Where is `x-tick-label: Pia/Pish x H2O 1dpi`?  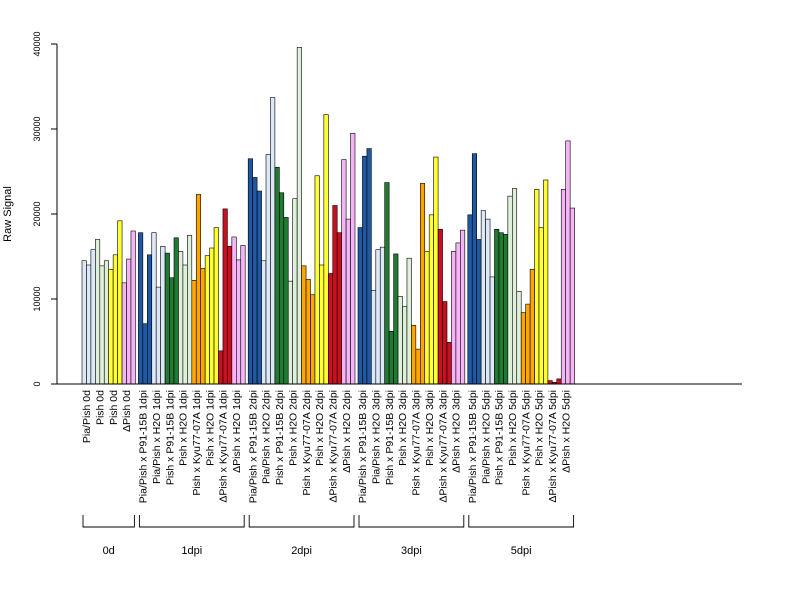
x-tick-label: Pia/Pish x H2O 1dpi is located at coordinates (157, 437).